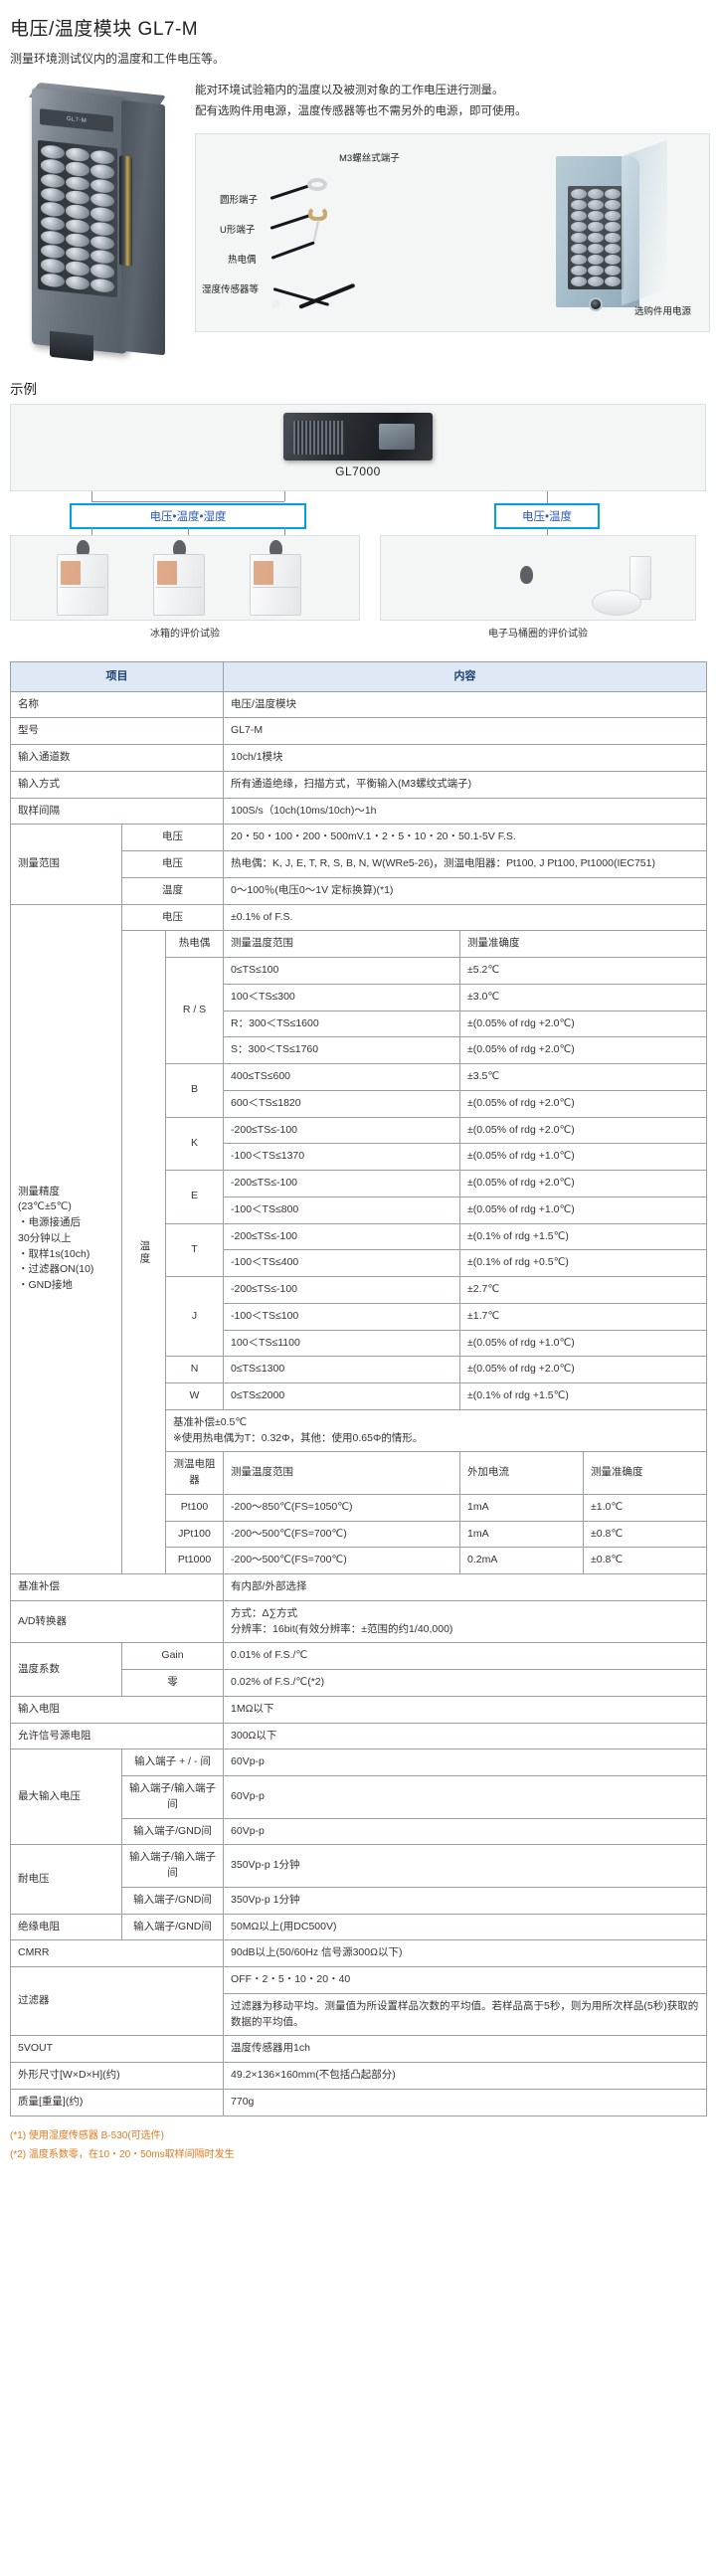 The height and width of the screenshot is (2576, 716). I want to click on tc-acc: ±(0.05% of rdg +1.0℃), so click(583, 1343).